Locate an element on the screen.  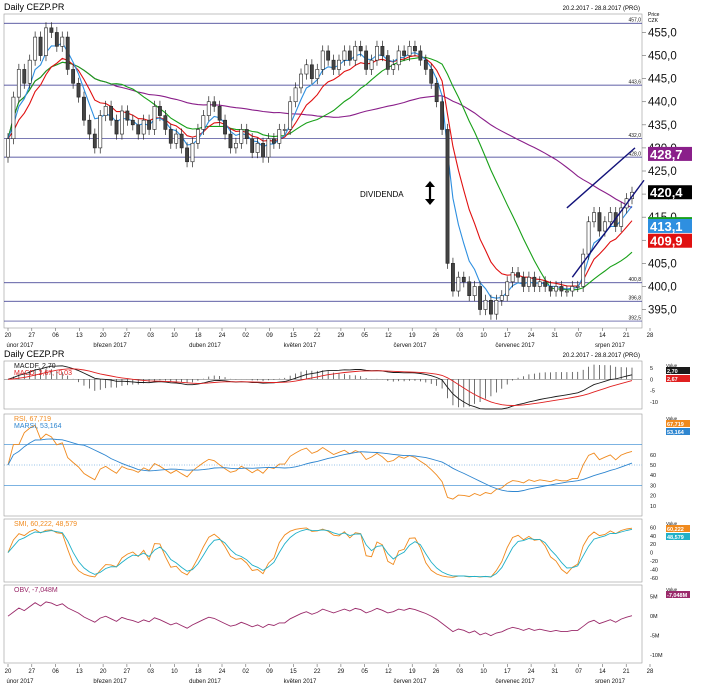
price-label: Price is located at coordinates (654, 15).